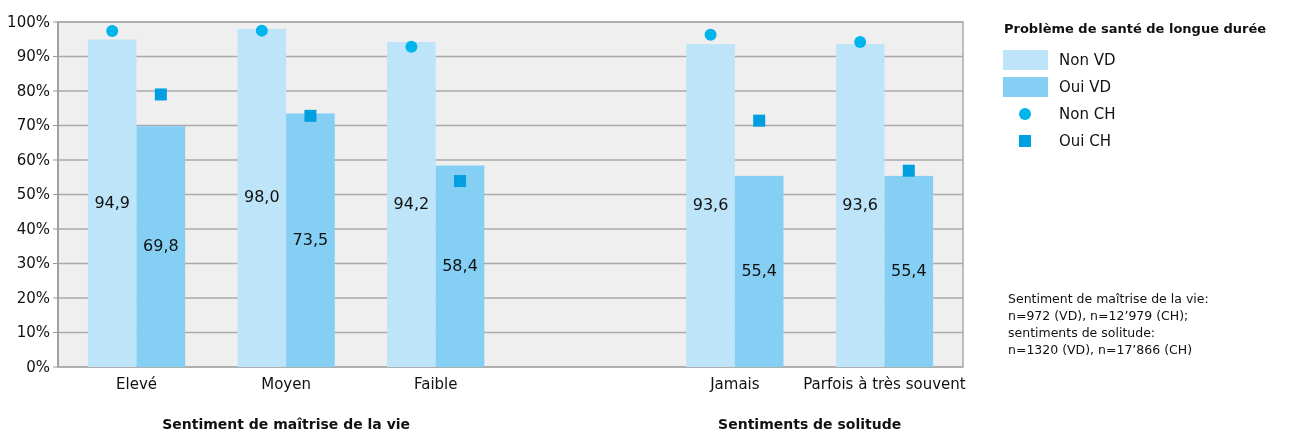  Describe the element at coordinates (33, 159) in the screenshot. I see `y-tick-label: 60%` at that location.